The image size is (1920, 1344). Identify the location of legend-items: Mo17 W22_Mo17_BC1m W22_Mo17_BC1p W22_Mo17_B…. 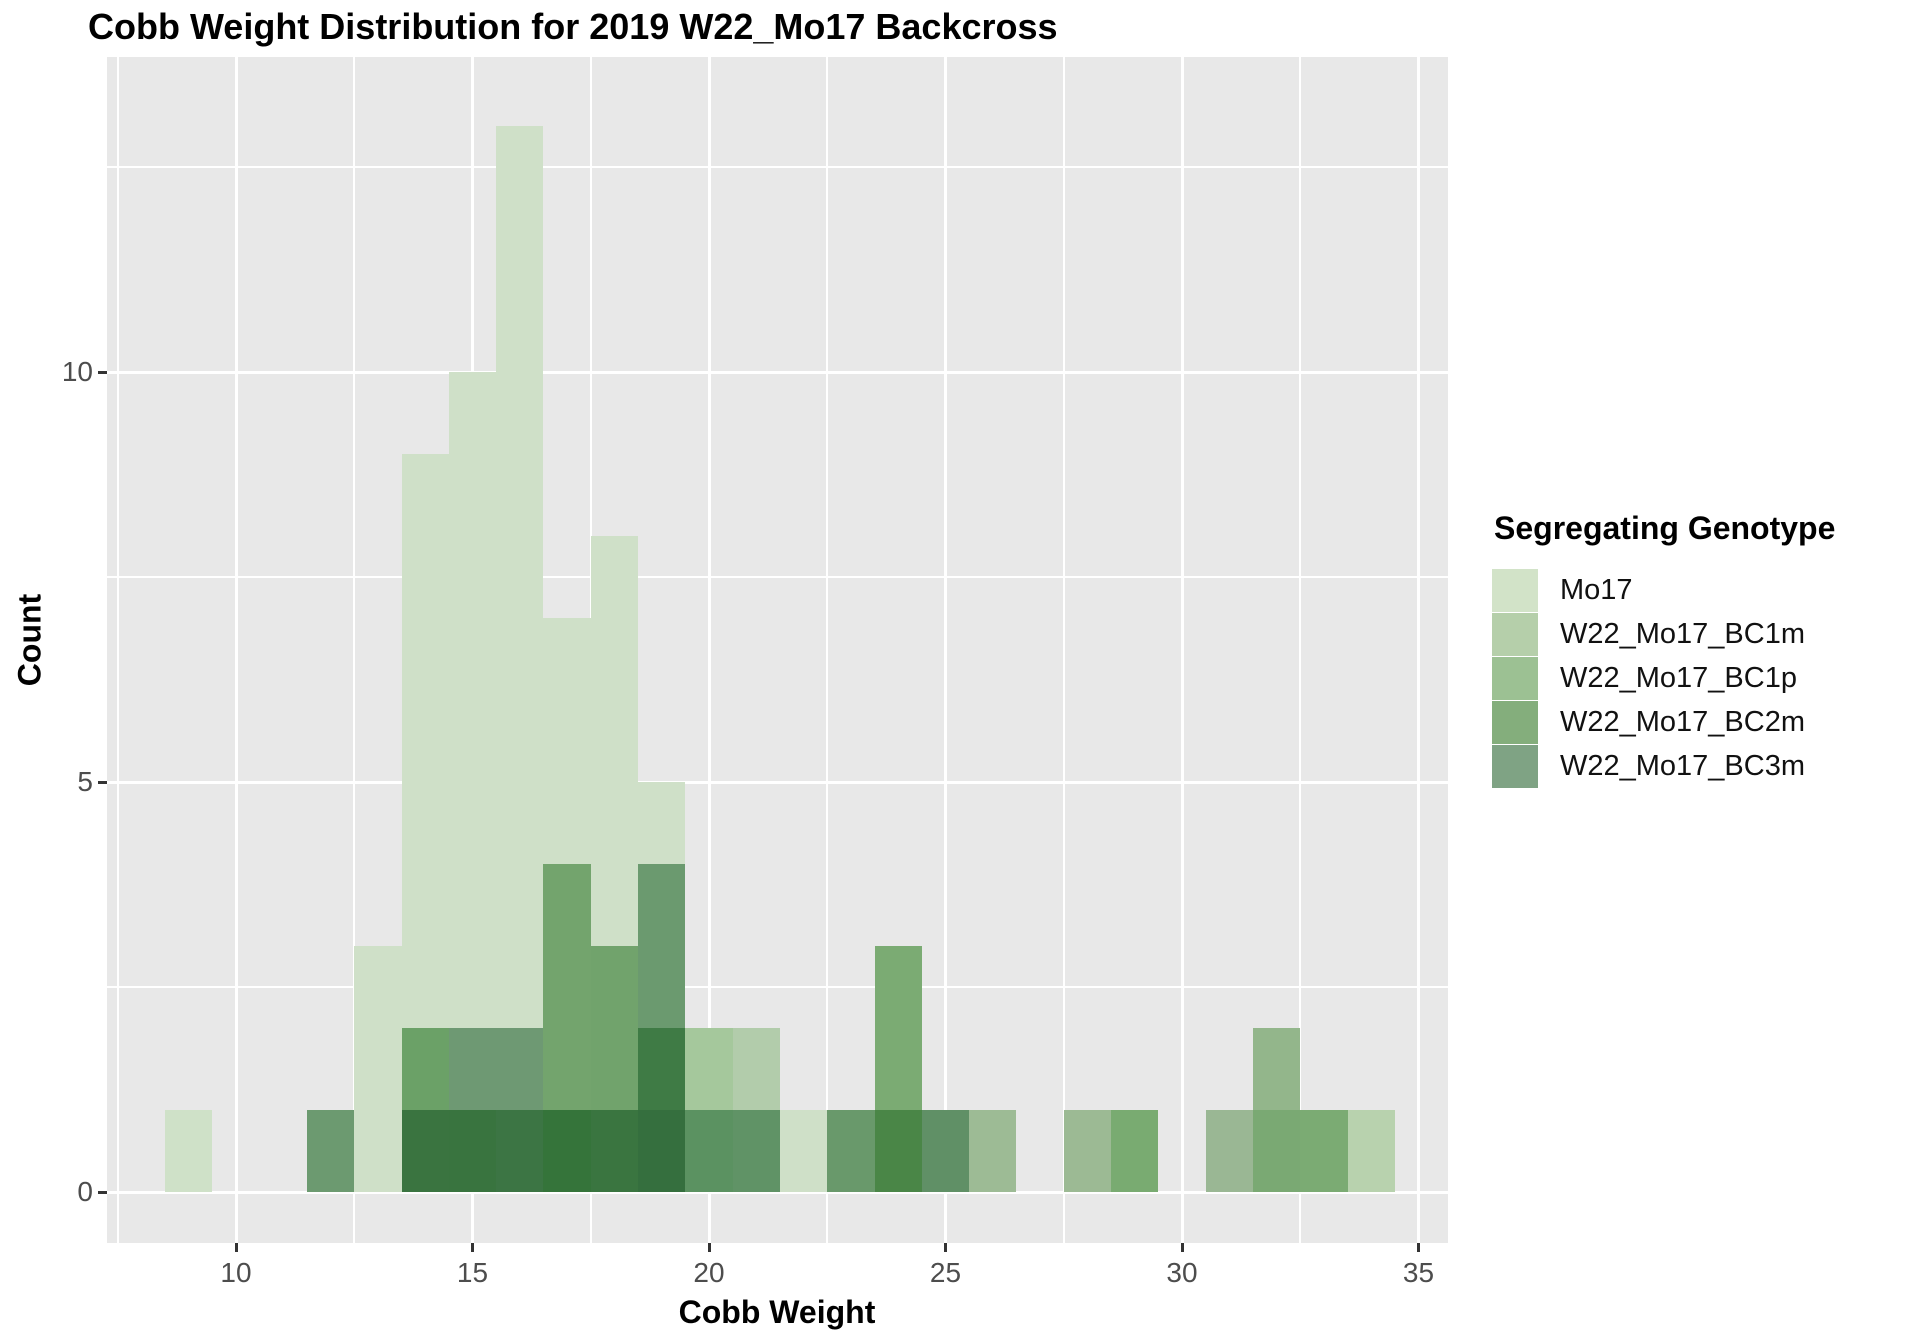
(1663, 678).